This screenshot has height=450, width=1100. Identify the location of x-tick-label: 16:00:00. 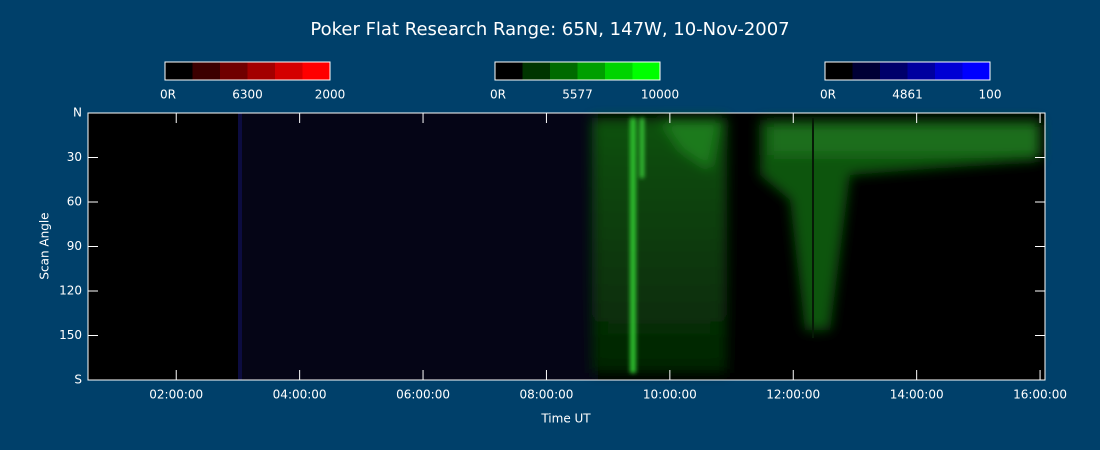
(1040, 395).